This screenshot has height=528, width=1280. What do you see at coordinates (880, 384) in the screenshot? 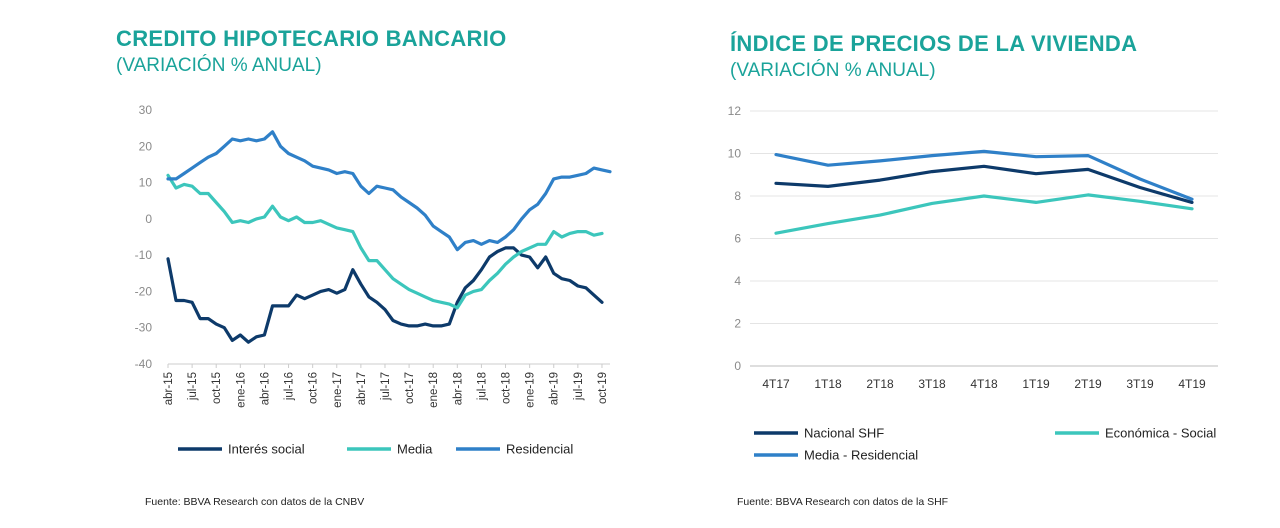
I see `x-tick-label: 2T18` at bounding box center [880, 384].